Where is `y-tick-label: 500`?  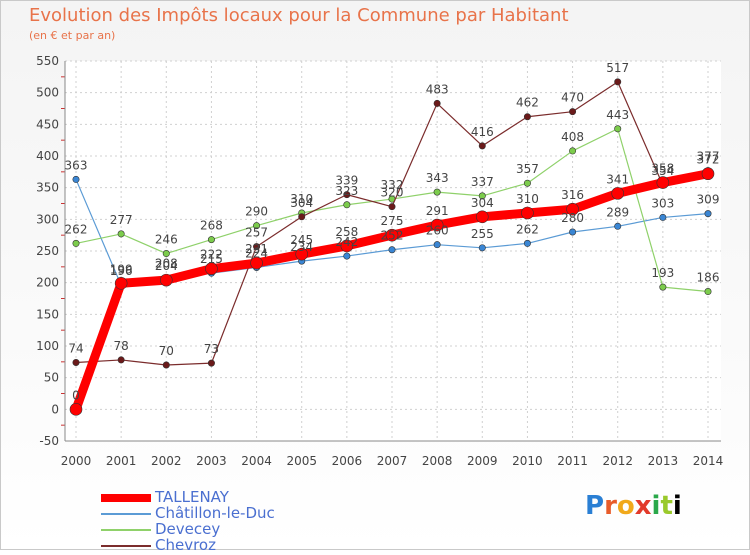 y-tick-label: 500 is located at coordinates (47, 93).